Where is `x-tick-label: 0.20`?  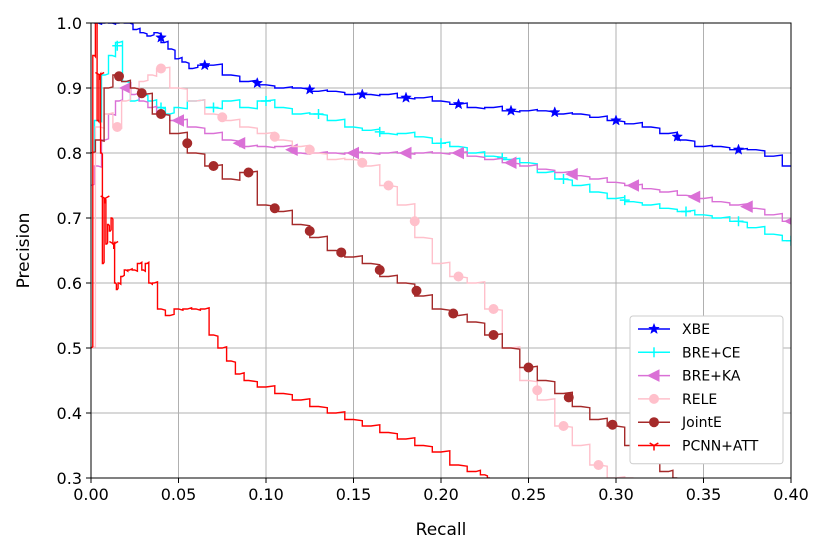
x-tick-label: 0.20 is located at coordinates (441, 494).